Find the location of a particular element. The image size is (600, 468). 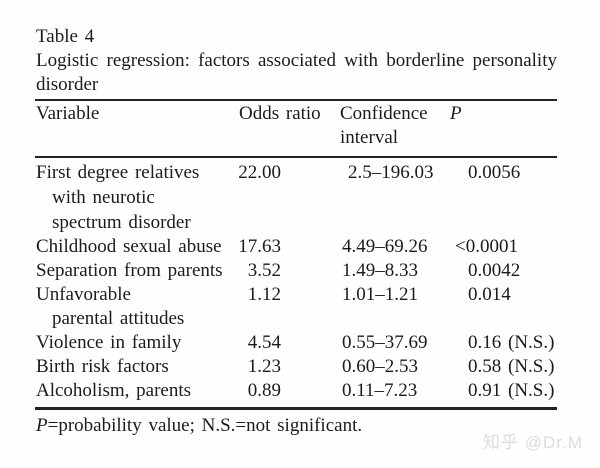

confidence-interval-cell: 2.5–196.03 is located at coordinates (391, 172).